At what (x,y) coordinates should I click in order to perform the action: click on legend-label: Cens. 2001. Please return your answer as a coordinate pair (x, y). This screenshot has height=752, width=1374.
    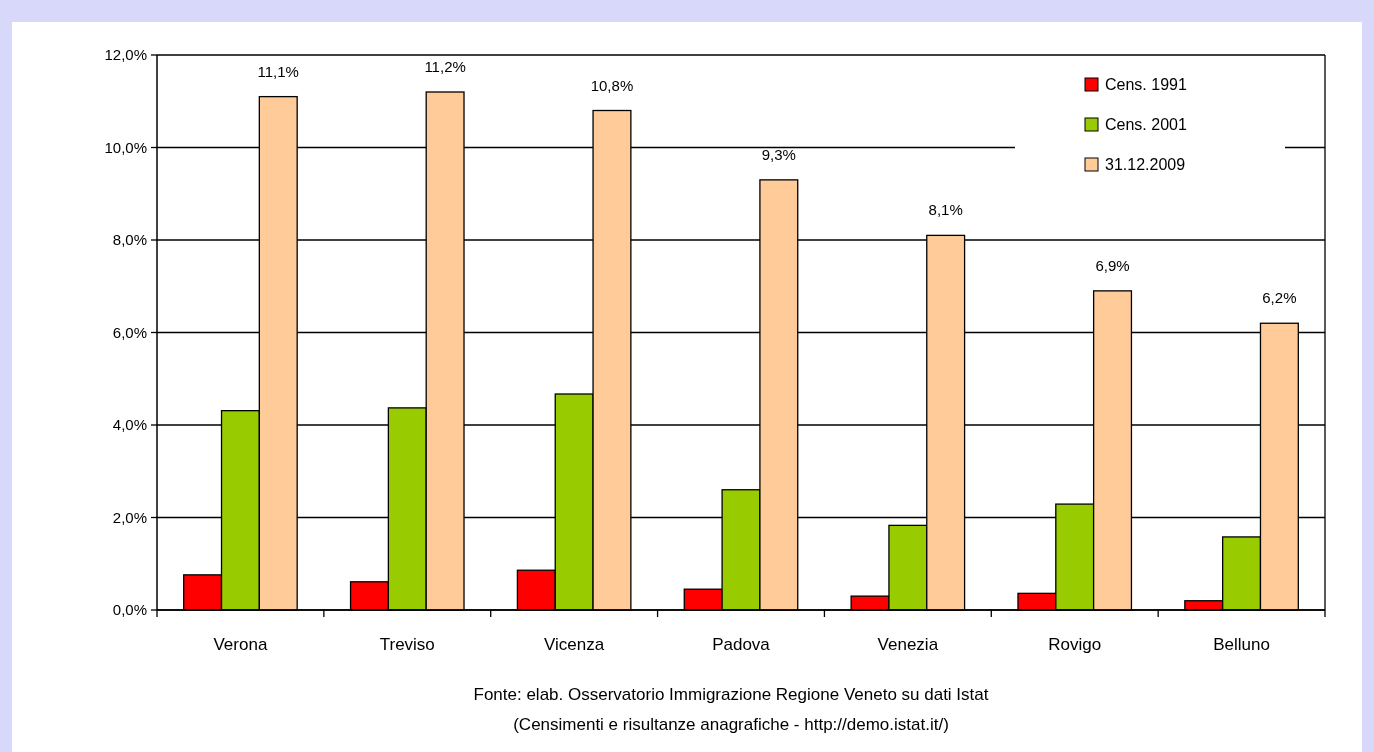
    Looking at the image, I should click on (1146, 124).